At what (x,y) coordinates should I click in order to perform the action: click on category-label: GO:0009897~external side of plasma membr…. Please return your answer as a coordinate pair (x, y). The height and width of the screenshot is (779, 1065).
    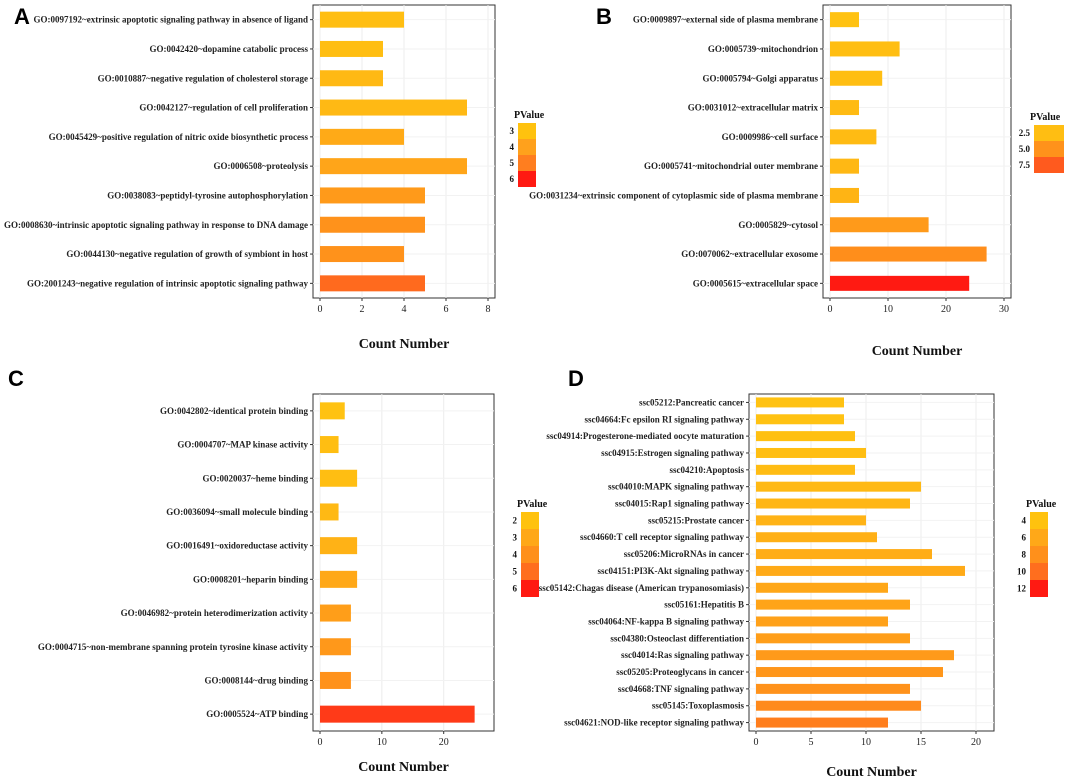
    Looking at the image, I should click on (725, 20).